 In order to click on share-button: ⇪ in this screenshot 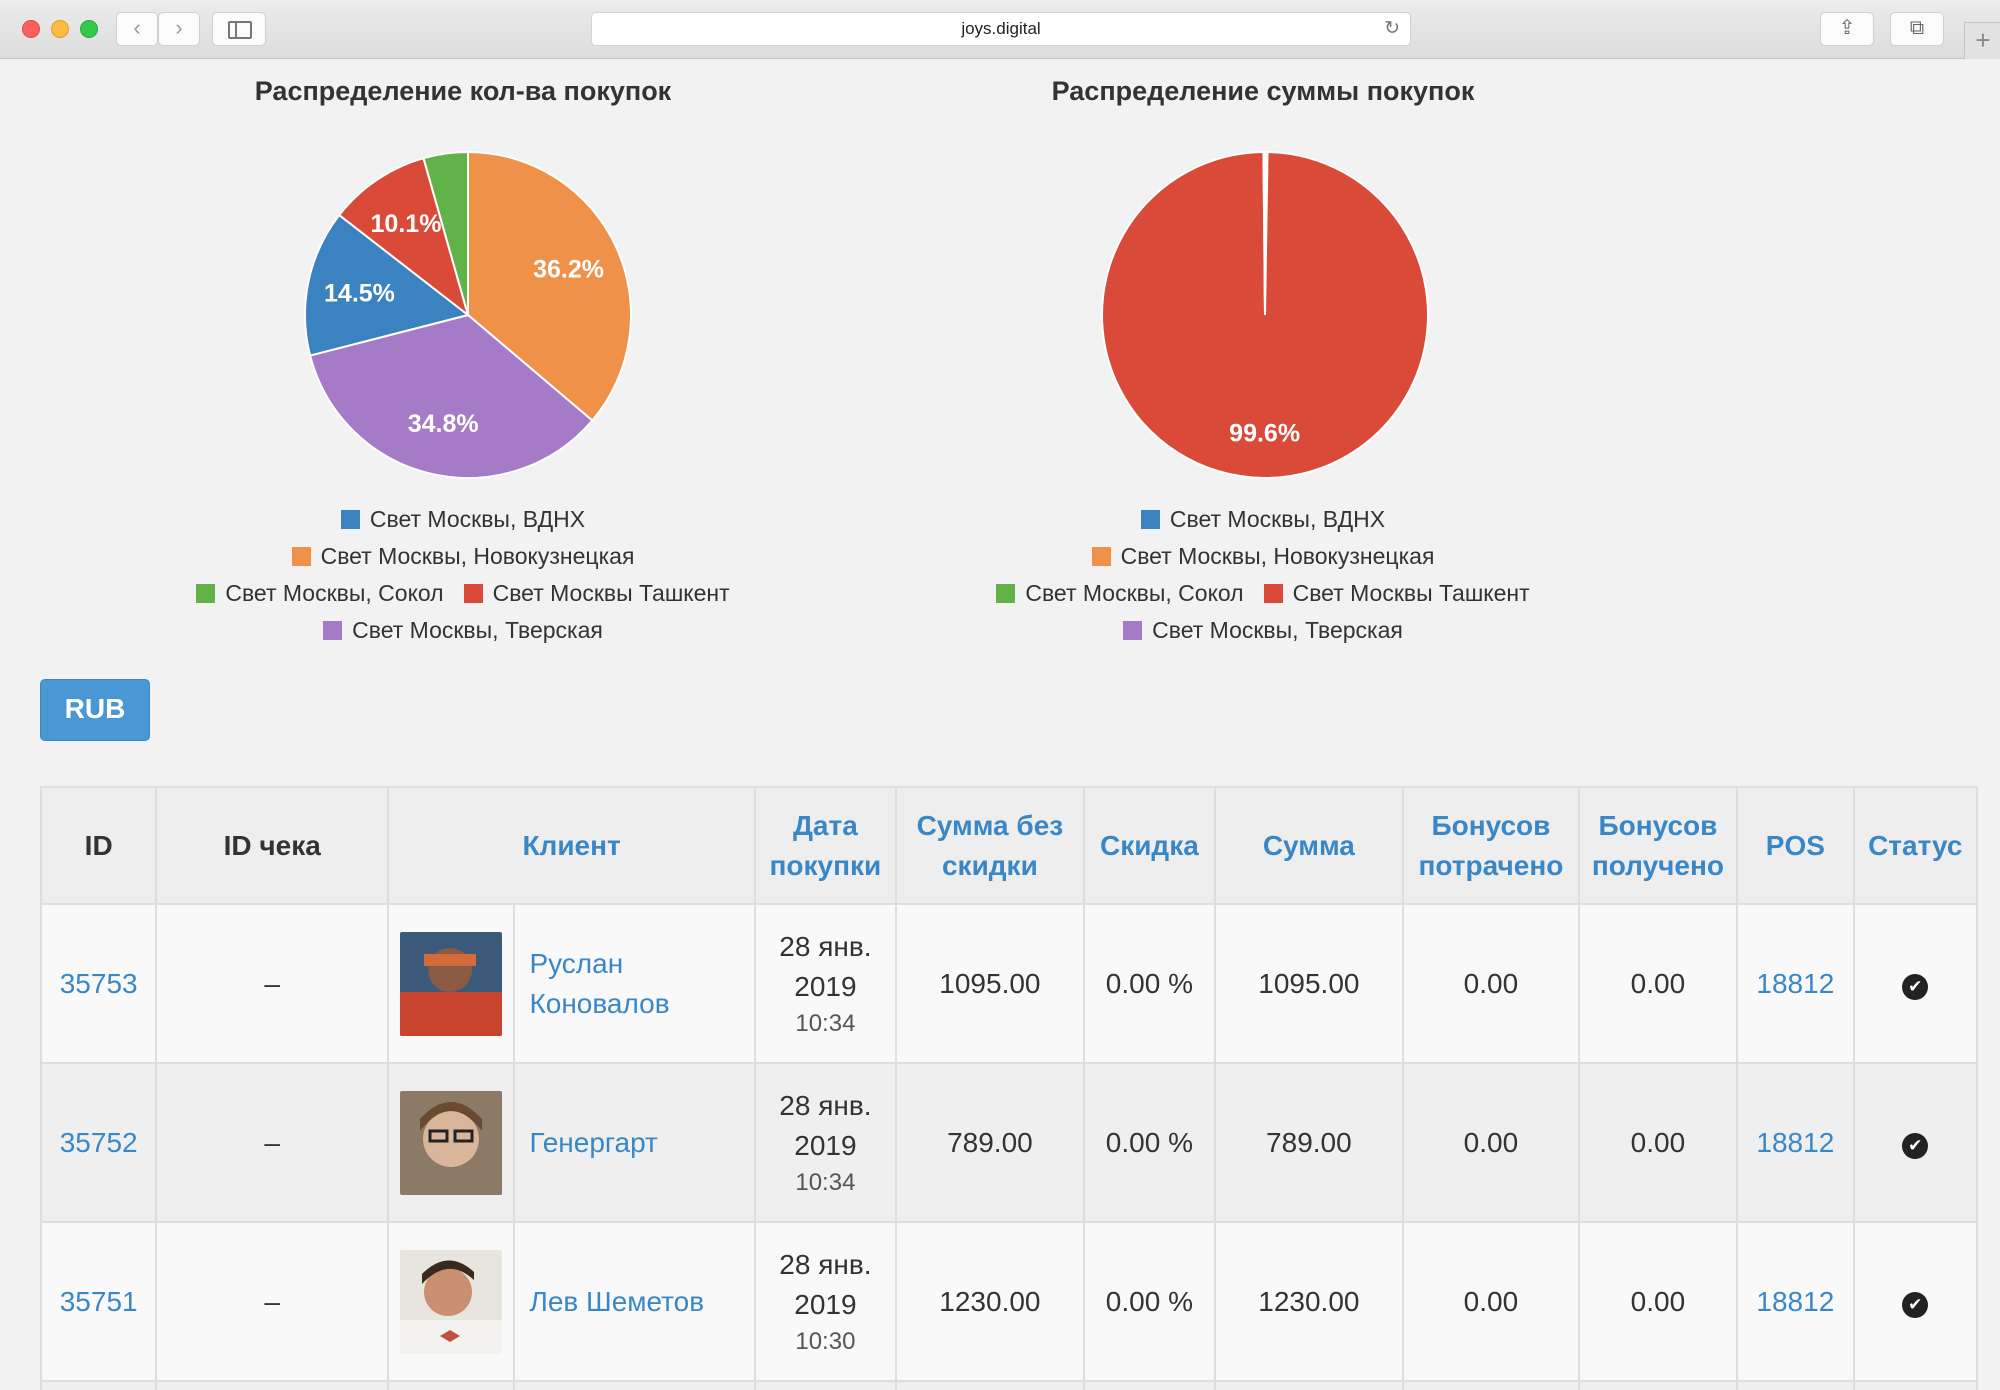, I will do `click(1847, 29)`.